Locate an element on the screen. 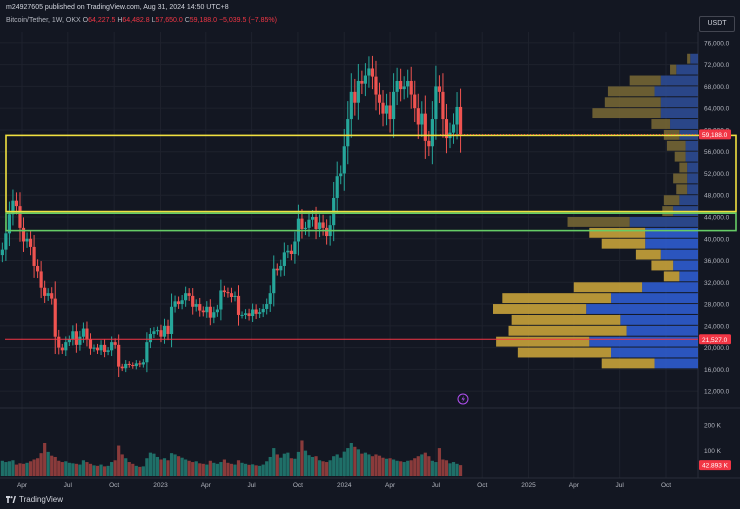 Image resolution: width=740 pixels, height=509 pixels. time-tick-label: Jul is located at coordinates (68, 485).